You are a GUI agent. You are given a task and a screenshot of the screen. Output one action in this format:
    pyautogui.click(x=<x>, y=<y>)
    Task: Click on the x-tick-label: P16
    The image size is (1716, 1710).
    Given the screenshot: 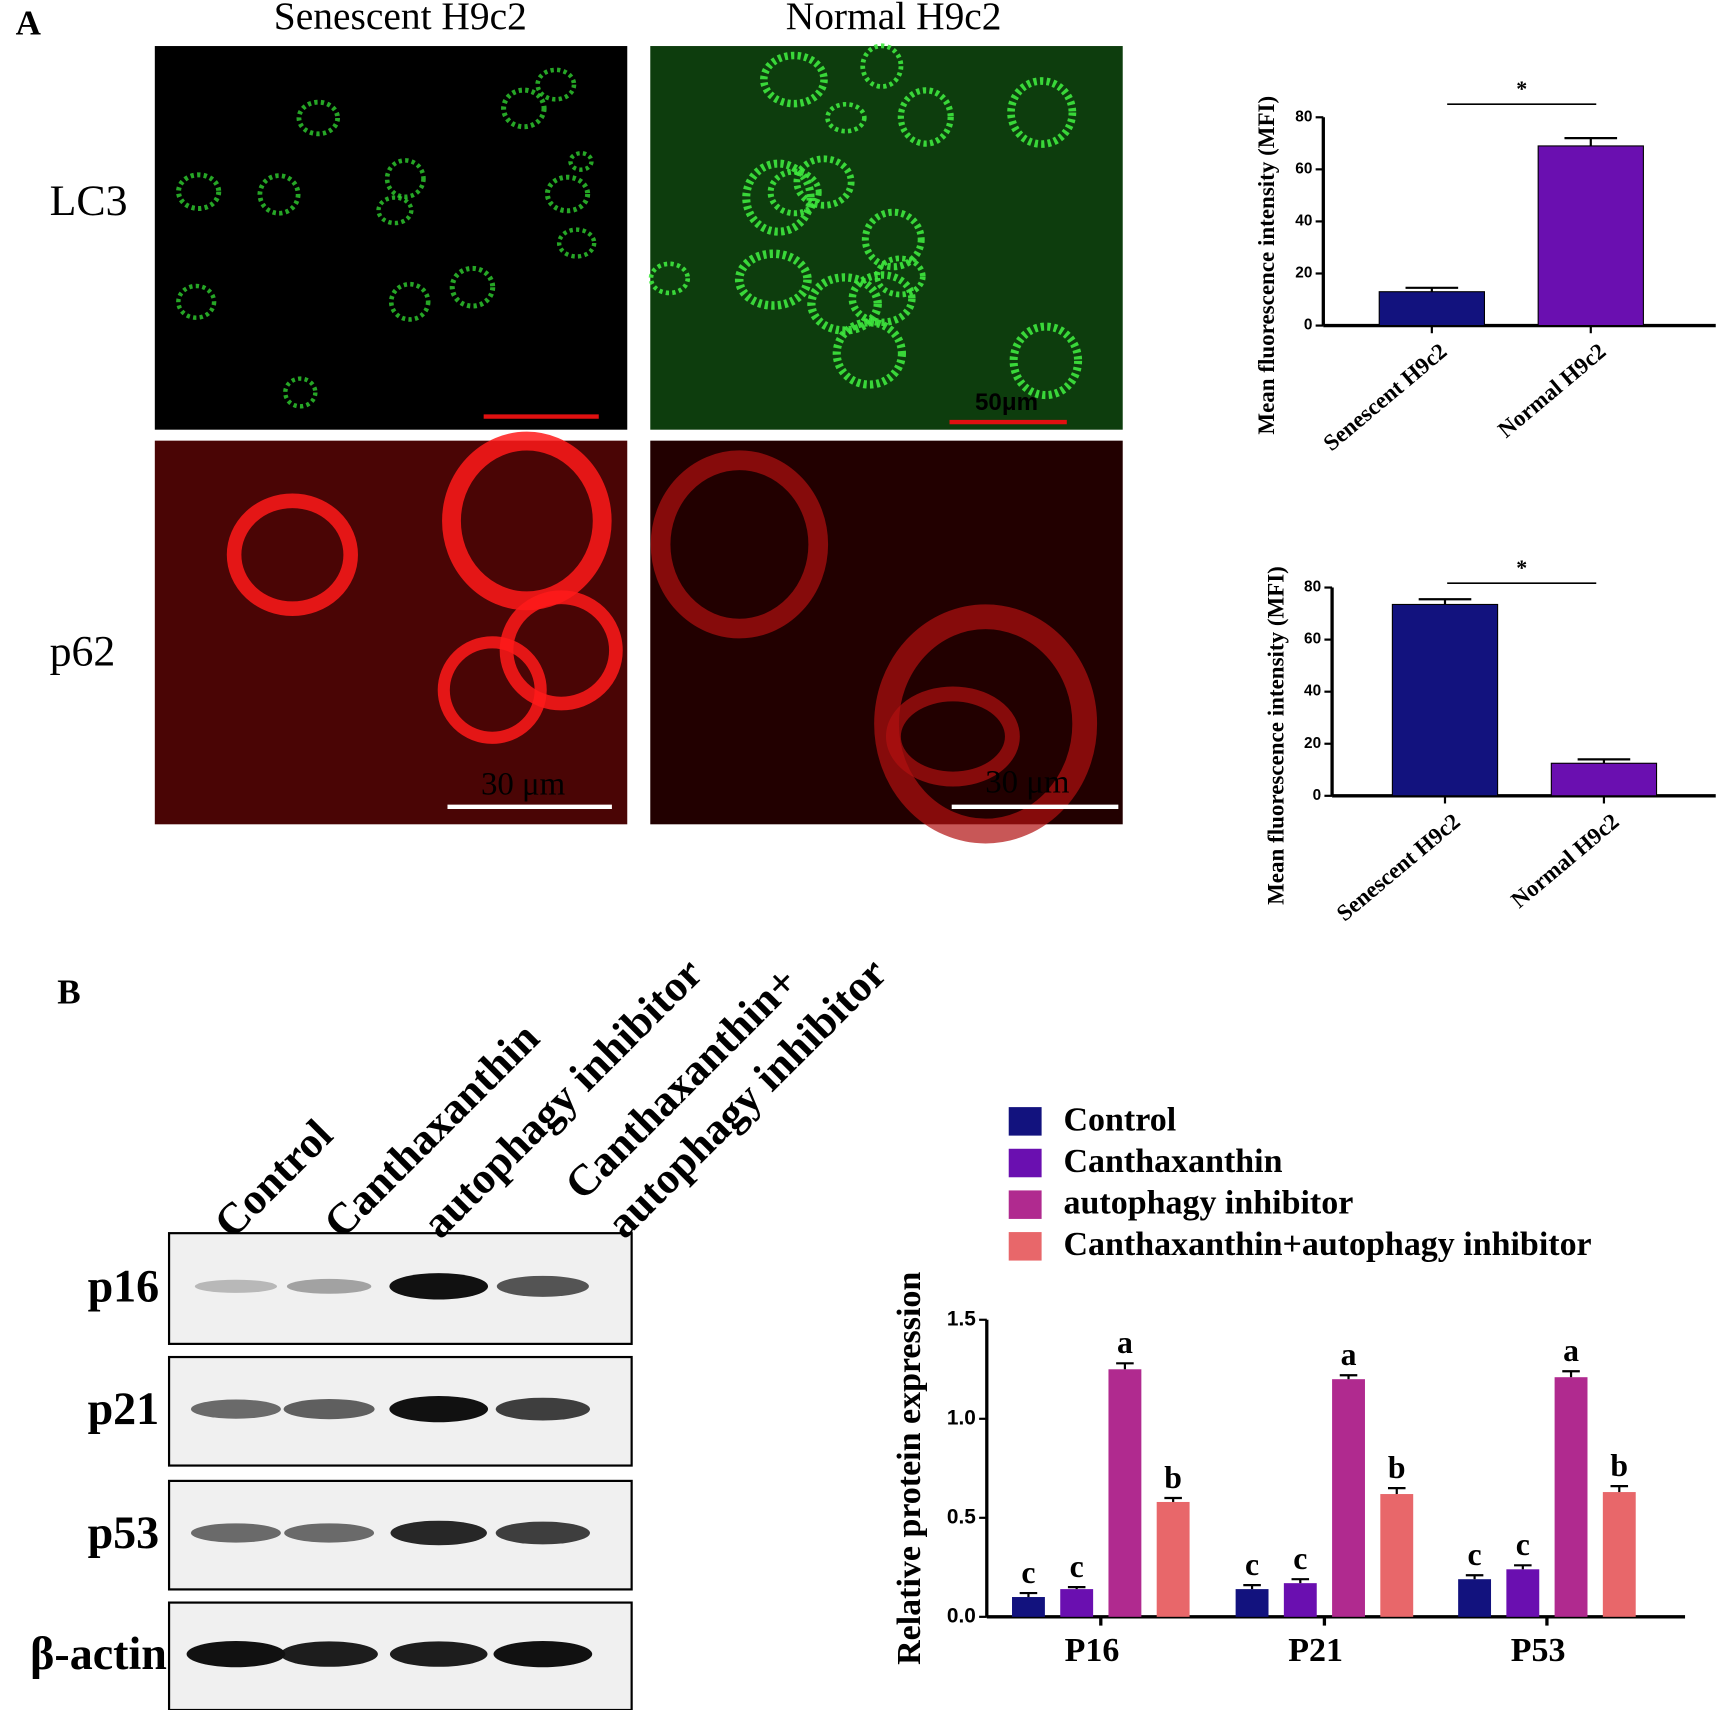 What is the action you would take?
    pyautogui.click(x=1092, y=1650)
    